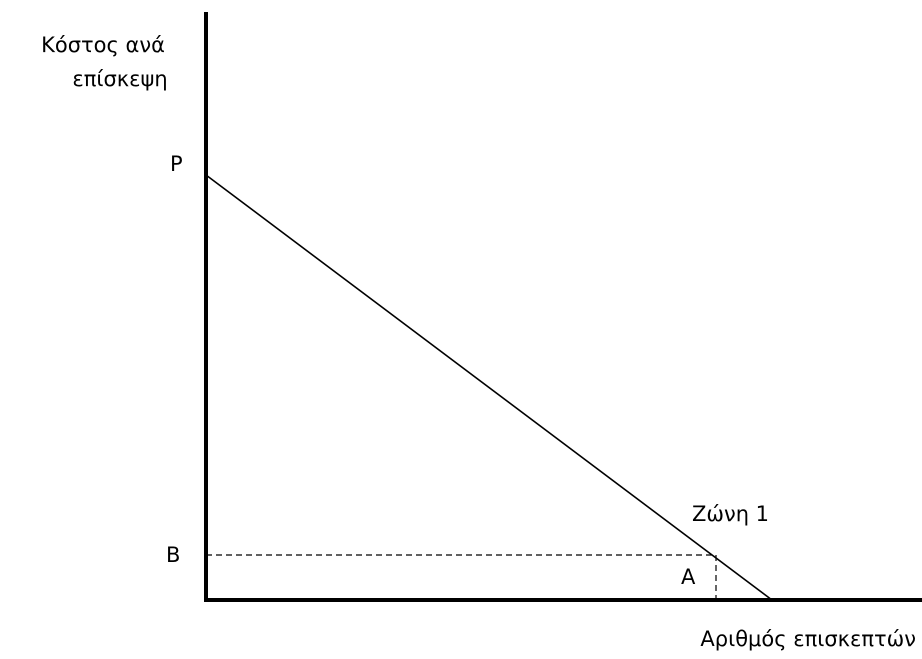  I want to click on x-axis-label: Αριθμός επισκεπτών, so click(808, 639).